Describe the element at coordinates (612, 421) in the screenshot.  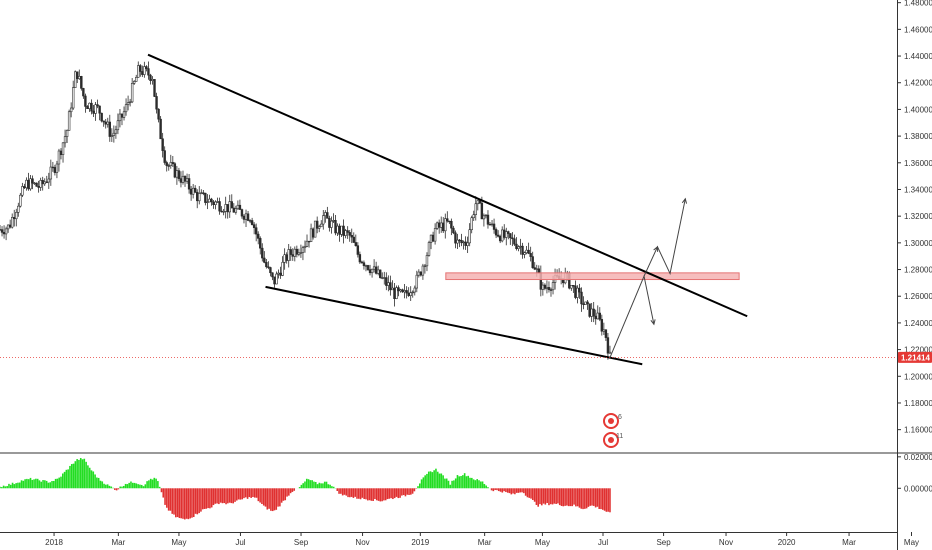
I see `event-badge-1: 6` at that location.